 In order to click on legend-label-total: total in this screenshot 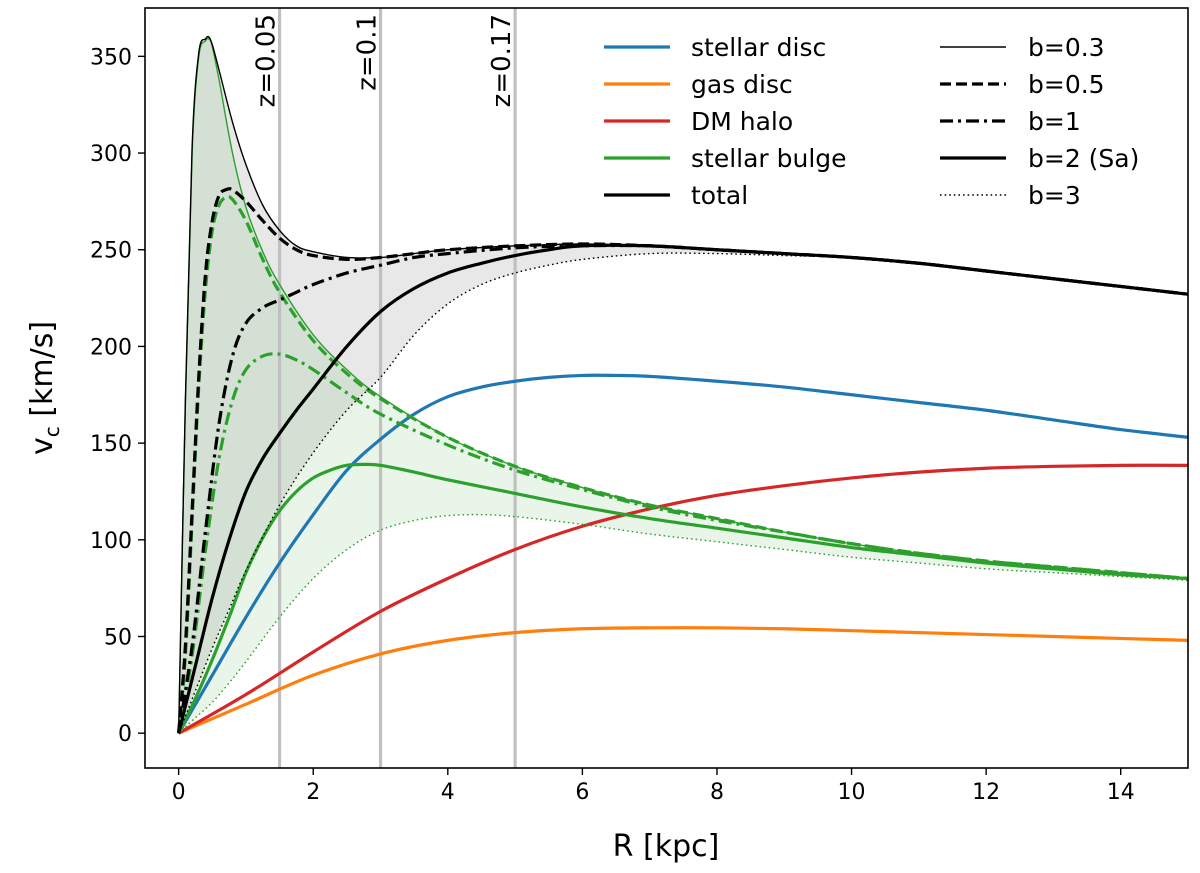, I will do `click(719, 195)`.